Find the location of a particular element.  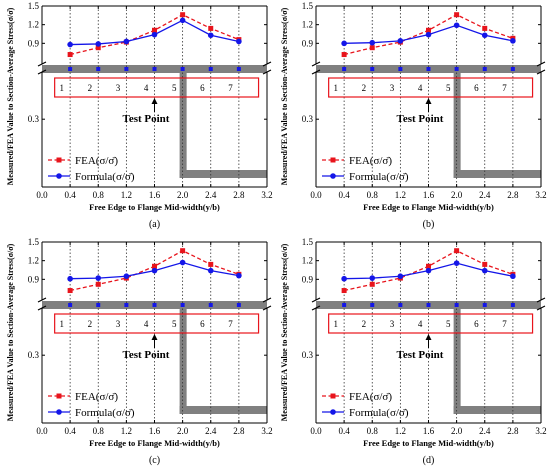

y-tick-label: 0.3 is located at coordinates (308, 119).